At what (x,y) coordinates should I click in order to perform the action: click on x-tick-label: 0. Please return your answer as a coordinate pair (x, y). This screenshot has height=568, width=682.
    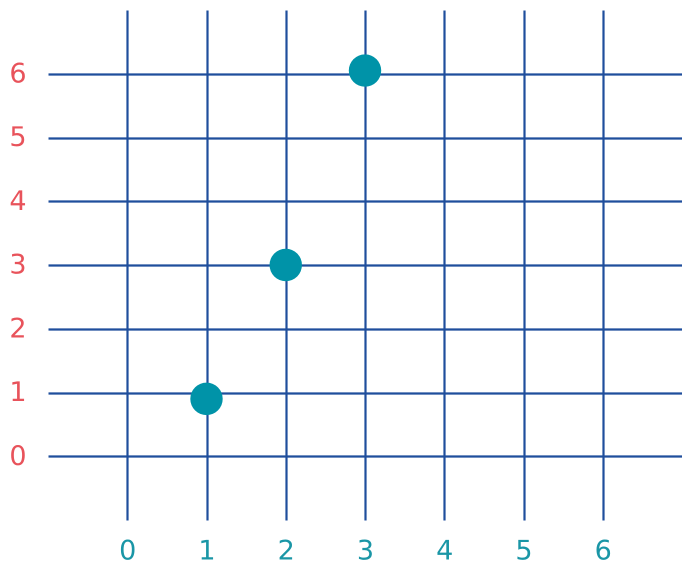
    Looking at the image, I should click on (127, 551).